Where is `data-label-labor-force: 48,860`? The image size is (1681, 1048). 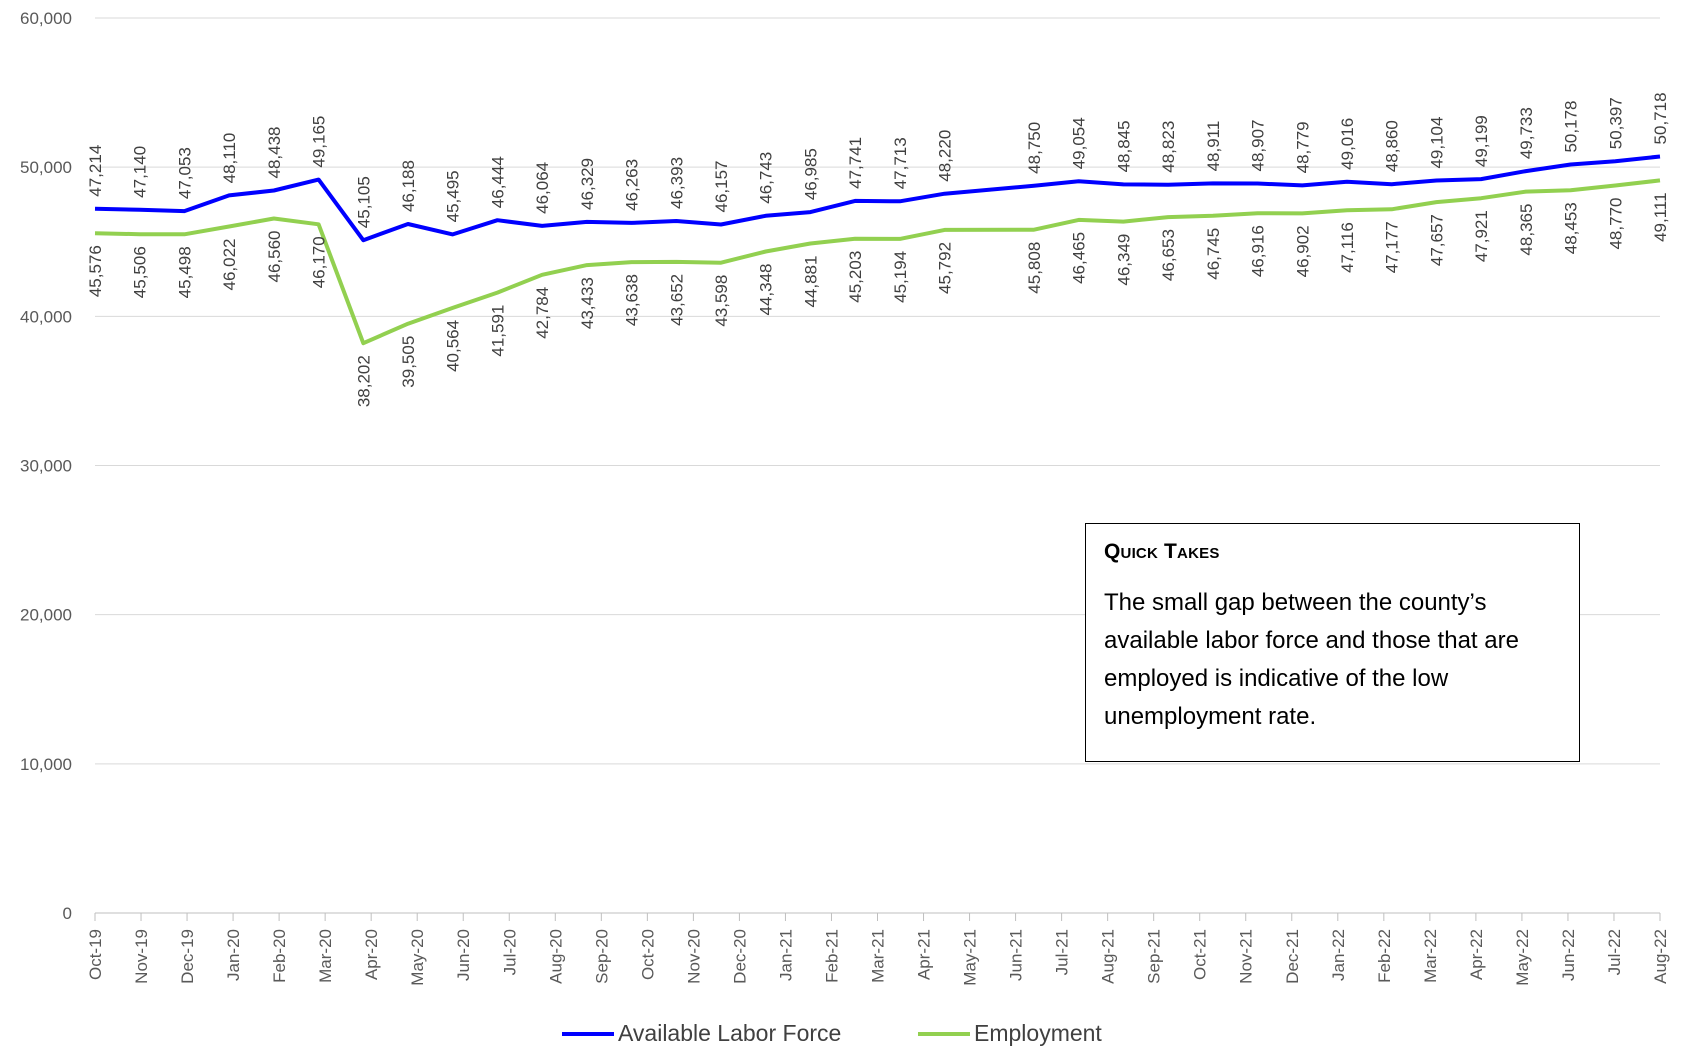 data-label-labor-force: 48,860 is located at coordinates (1392, 146).